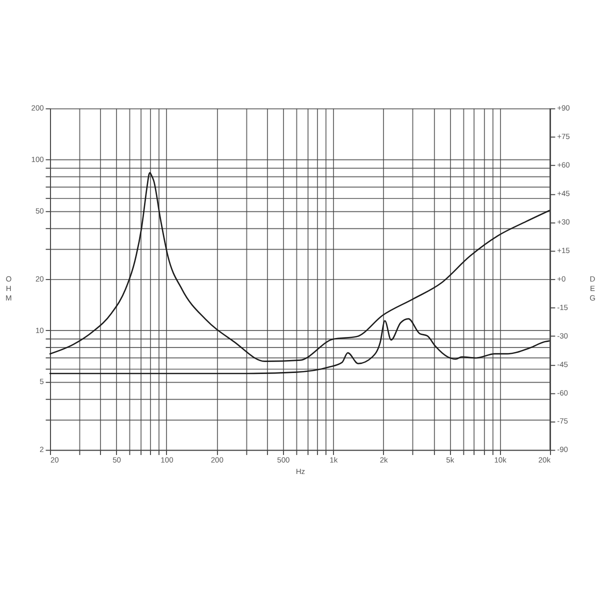  Describe the element at coordinates (39, 279) in the screenshot. I see `y-tick-label: 20` at that location.